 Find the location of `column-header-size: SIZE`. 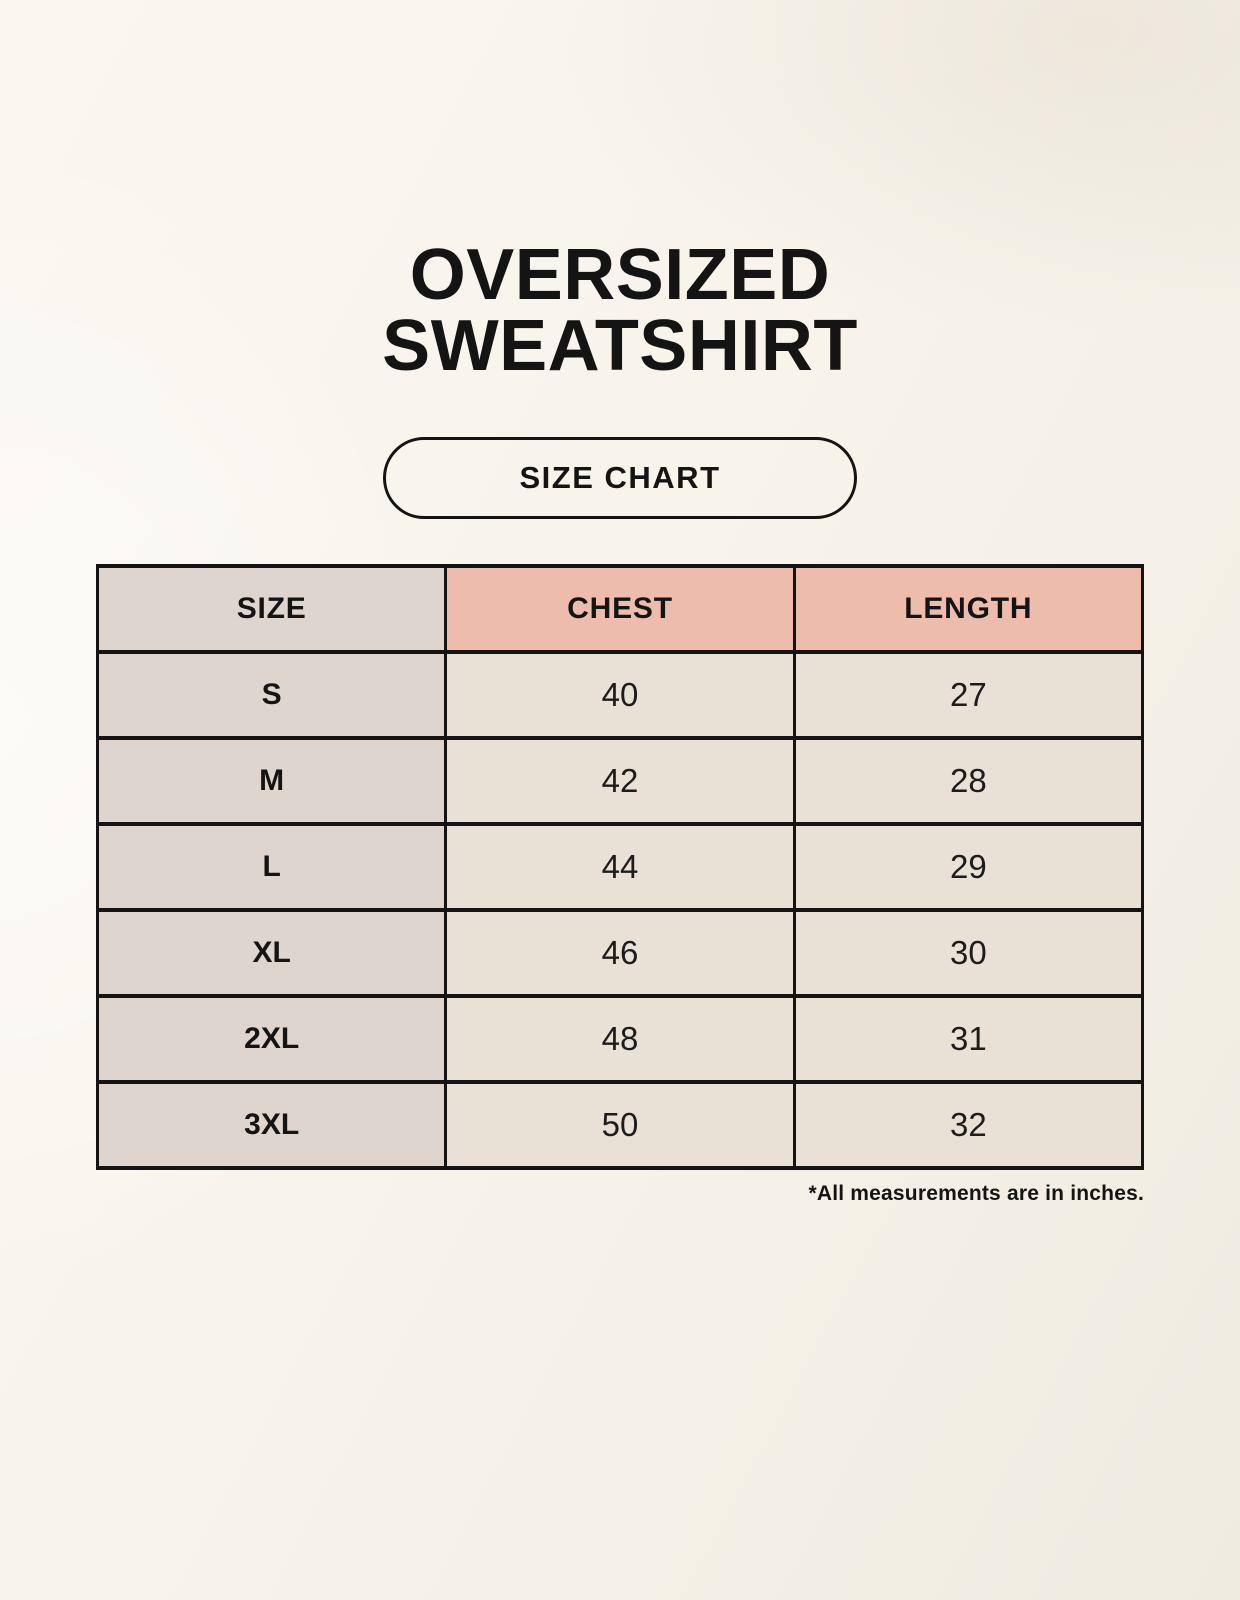

column-header-size: SIZE is located at coordinates (271, 609).